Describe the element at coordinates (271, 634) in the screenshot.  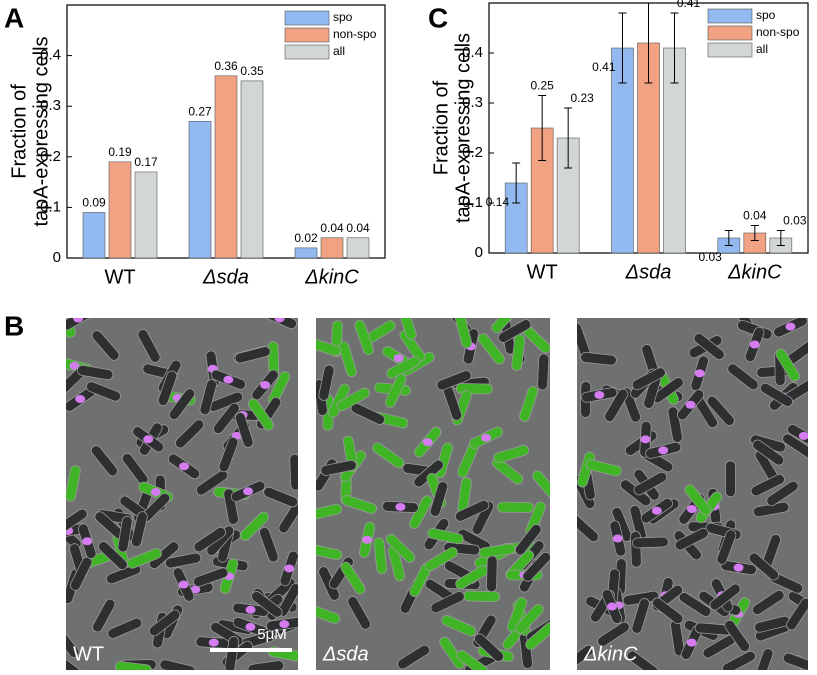
I see `scale-bar-label: 5μM` at that location.